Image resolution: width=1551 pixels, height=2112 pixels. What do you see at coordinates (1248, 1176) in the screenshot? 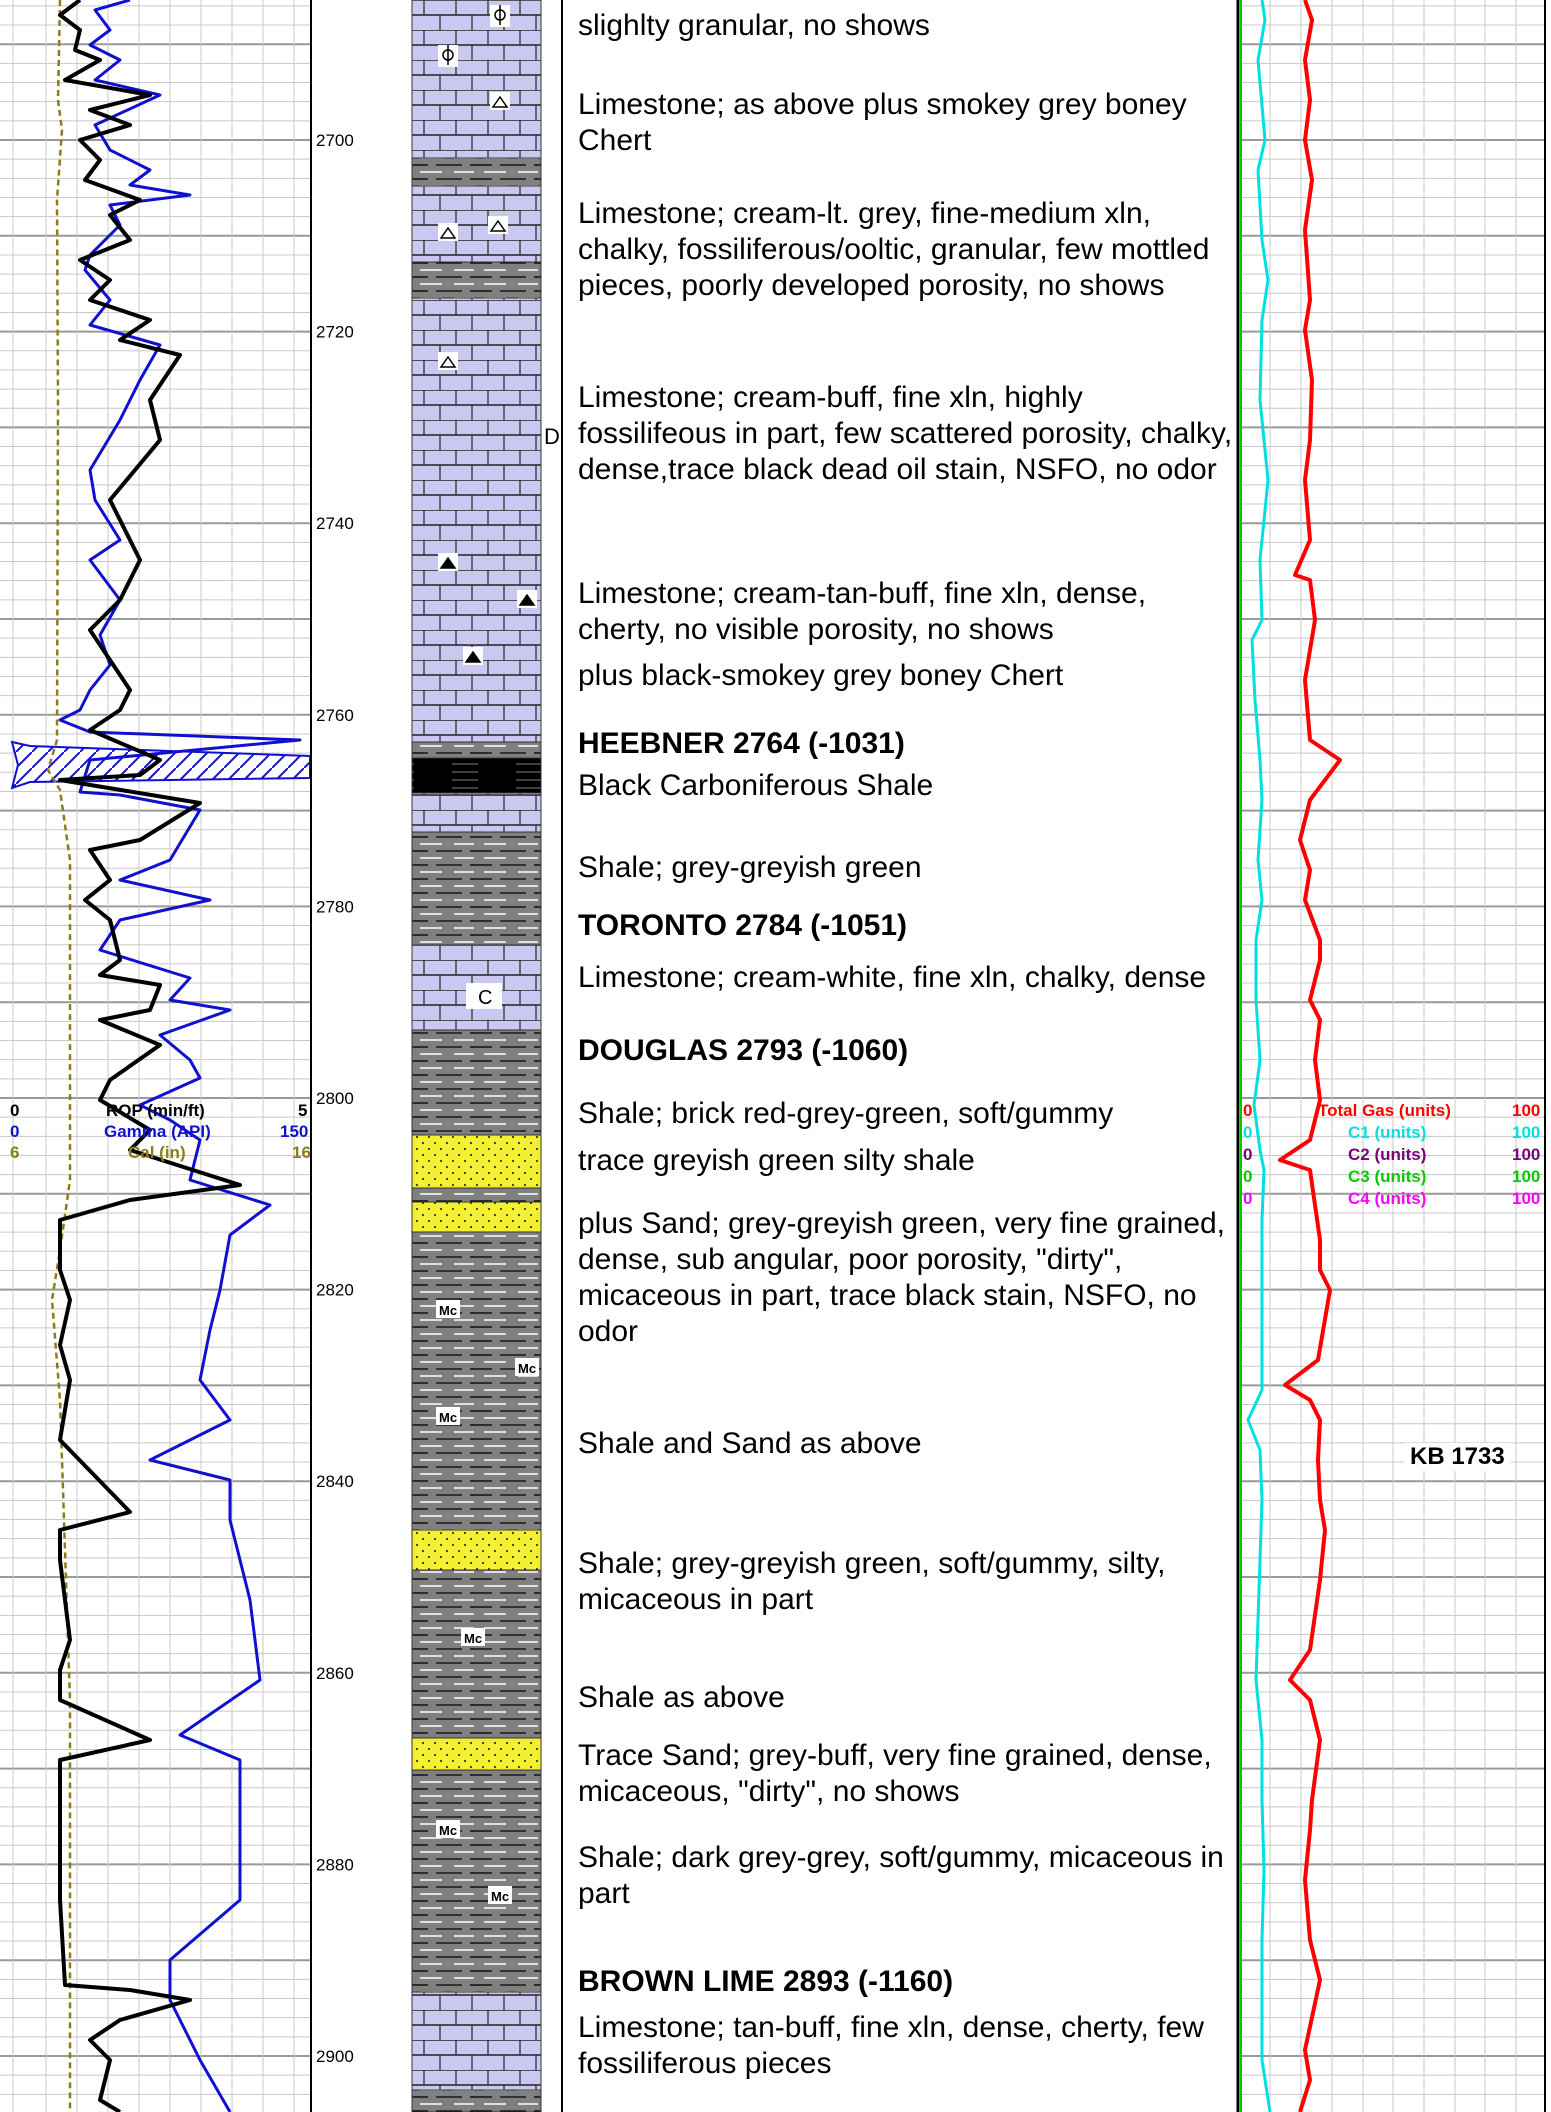
I see `c3-min: 0` at bounding box center [1248, 1176].